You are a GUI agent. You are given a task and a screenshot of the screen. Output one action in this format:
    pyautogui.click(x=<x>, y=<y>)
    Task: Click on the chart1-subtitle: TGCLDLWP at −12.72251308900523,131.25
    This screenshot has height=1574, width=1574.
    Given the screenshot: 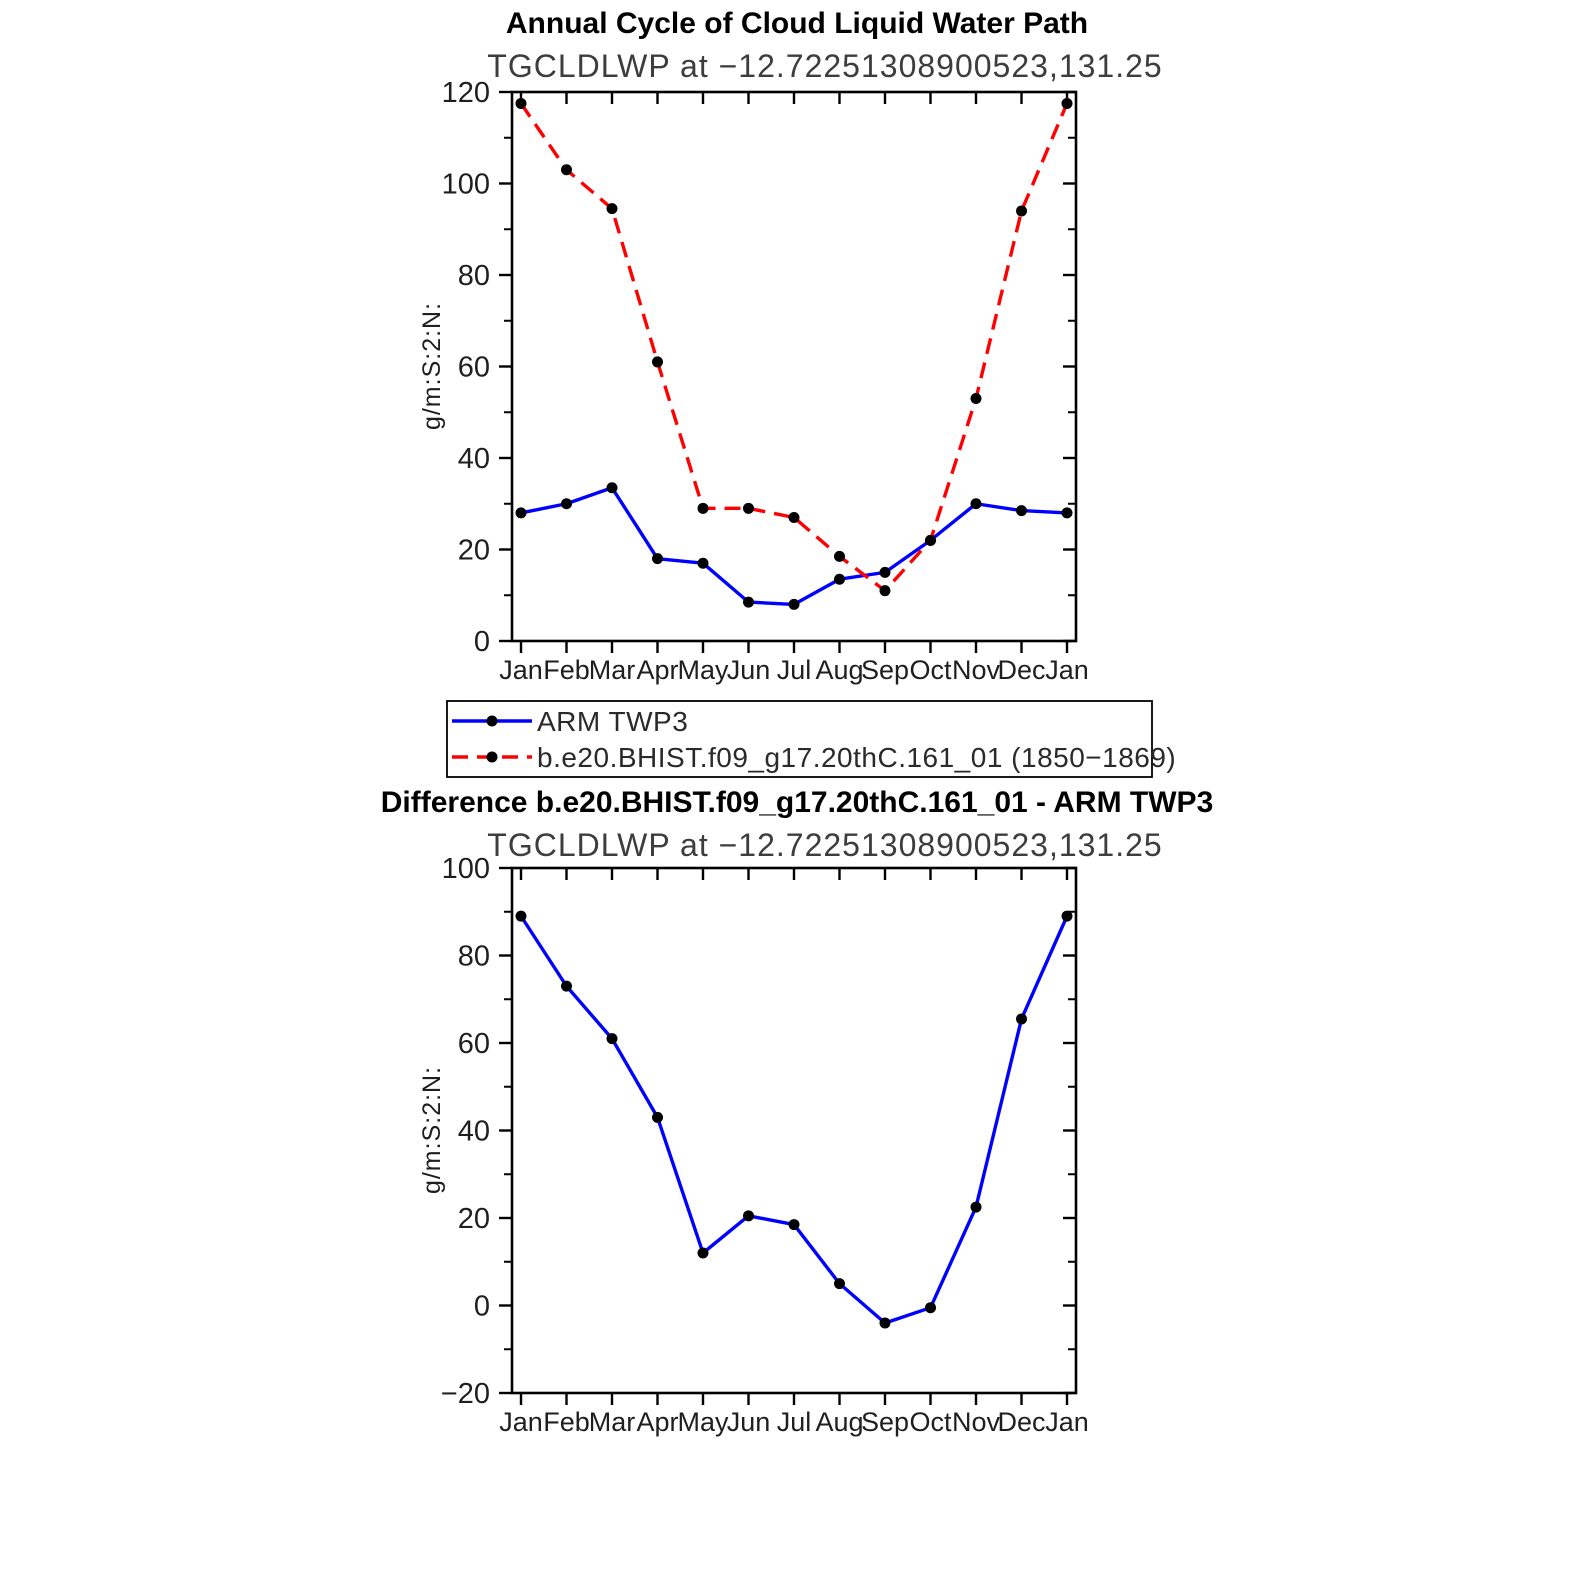 What is the action you would take?
    pyautogui.click(x=824, y=66)
    